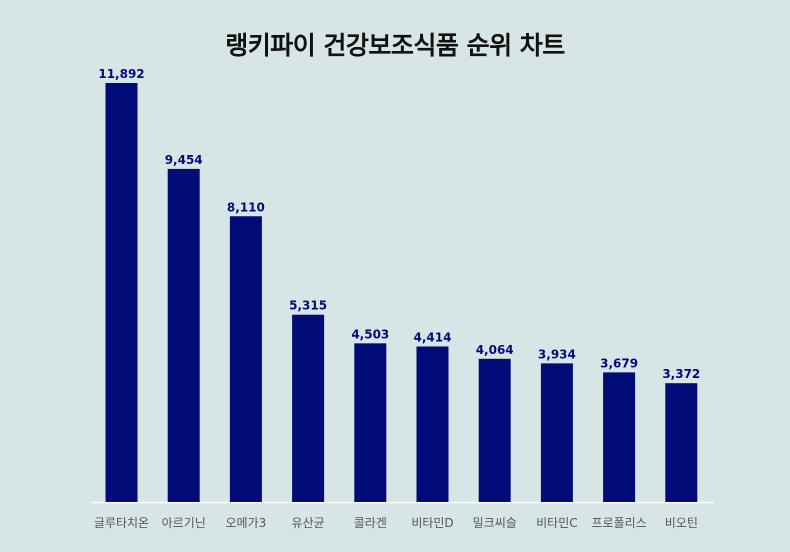  I want to click on category-label-5: 비타민D, so click(432, 523).